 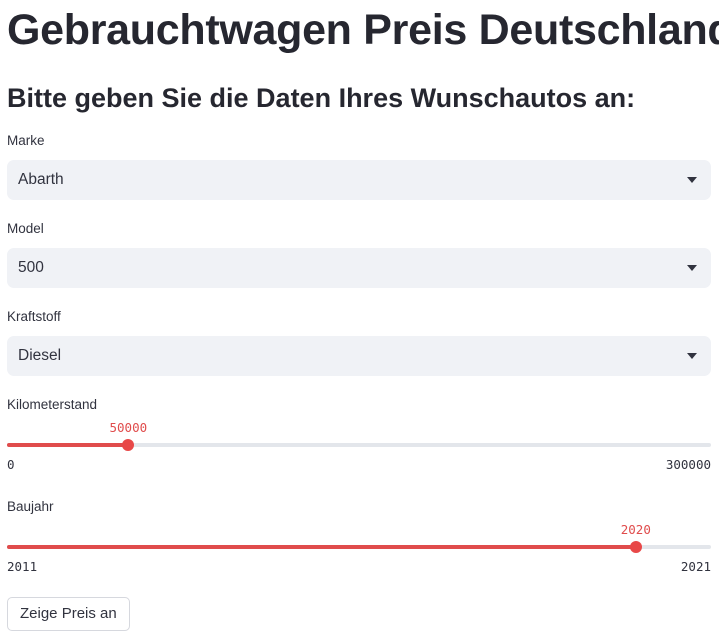 What do you see at coordinates (688, 464) in the screenshot?
I see `slider-max-label: 300000` at bounding box center [688, 464].